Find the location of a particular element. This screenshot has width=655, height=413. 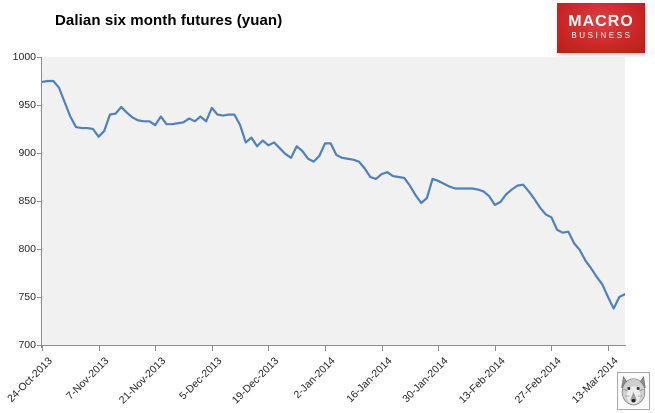

x-axis-tick-label: 24-Oct-2013 is located at coordinates (29, 380).